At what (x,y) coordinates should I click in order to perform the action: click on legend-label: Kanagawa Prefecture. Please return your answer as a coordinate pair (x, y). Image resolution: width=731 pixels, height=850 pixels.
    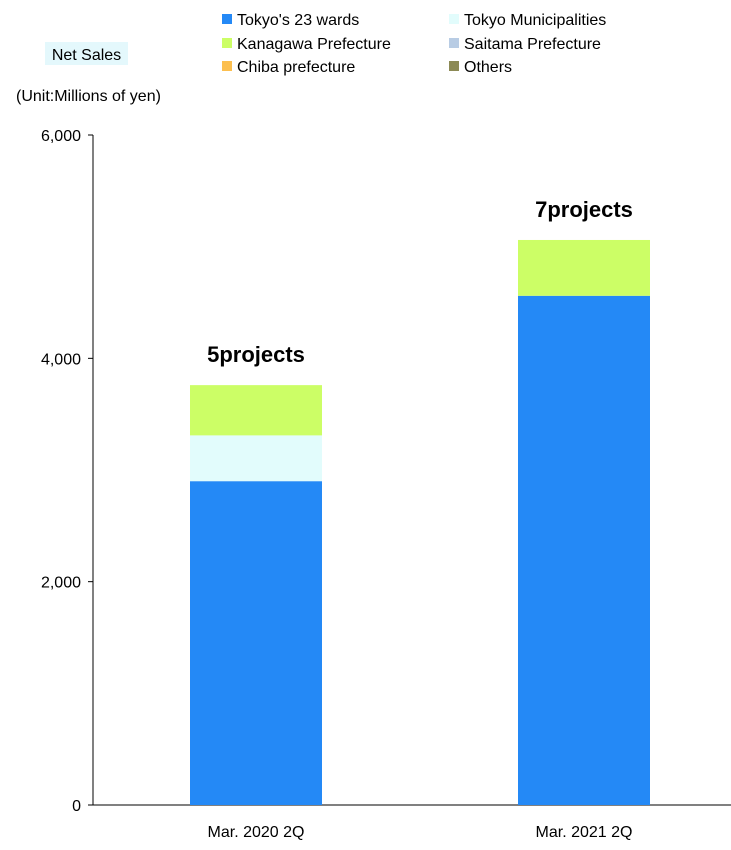
    Looking at the image, I should click on (314, 44).